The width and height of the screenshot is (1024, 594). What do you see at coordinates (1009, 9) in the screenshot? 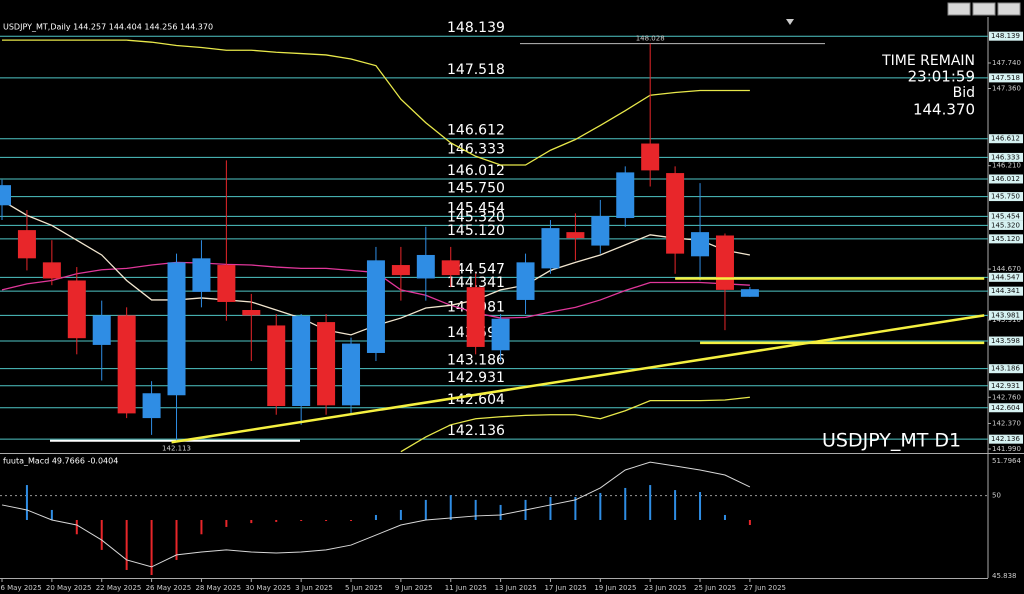
I see `close-button` at bounding box center [1009, 9].